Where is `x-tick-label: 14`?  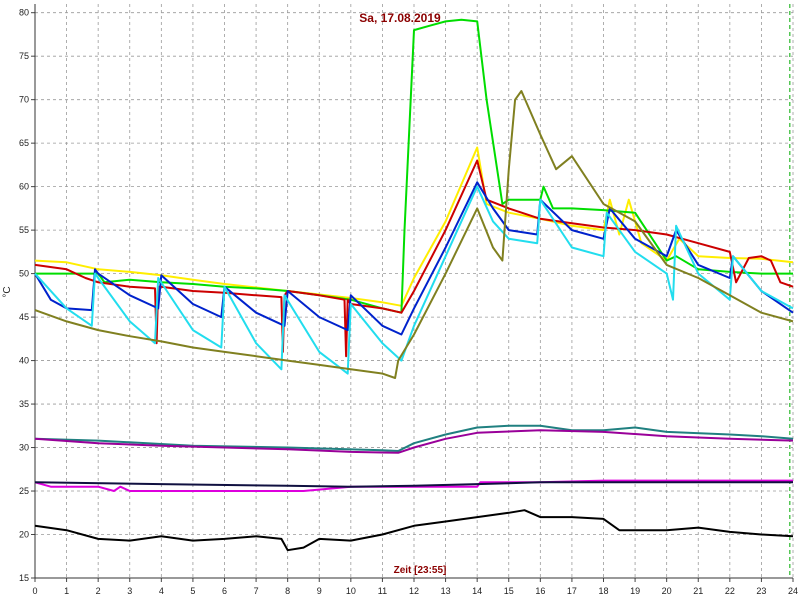
x-tick-label: 14 is located at coordinates (477, 591).